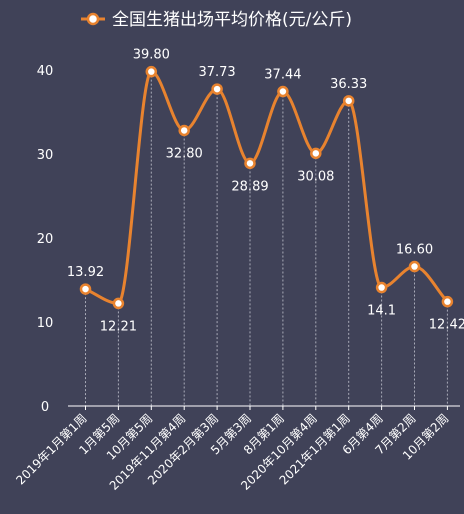  What do you see at coordinates (249, 186) in the screenshot?
I see `data-label: 28.89` at bounding box center [249, 186].